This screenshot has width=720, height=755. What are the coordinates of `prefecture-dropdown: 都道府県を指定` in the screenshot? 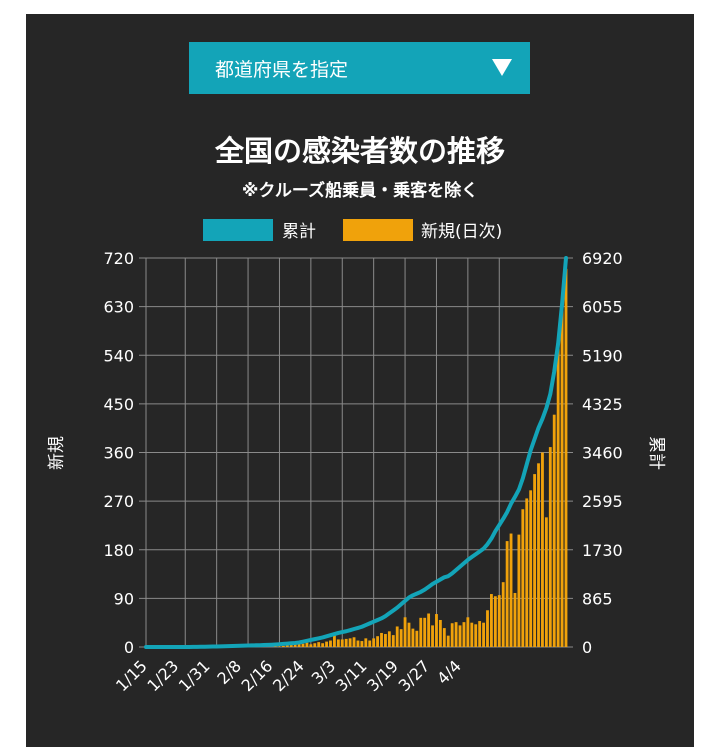 It's located at (359, 68).